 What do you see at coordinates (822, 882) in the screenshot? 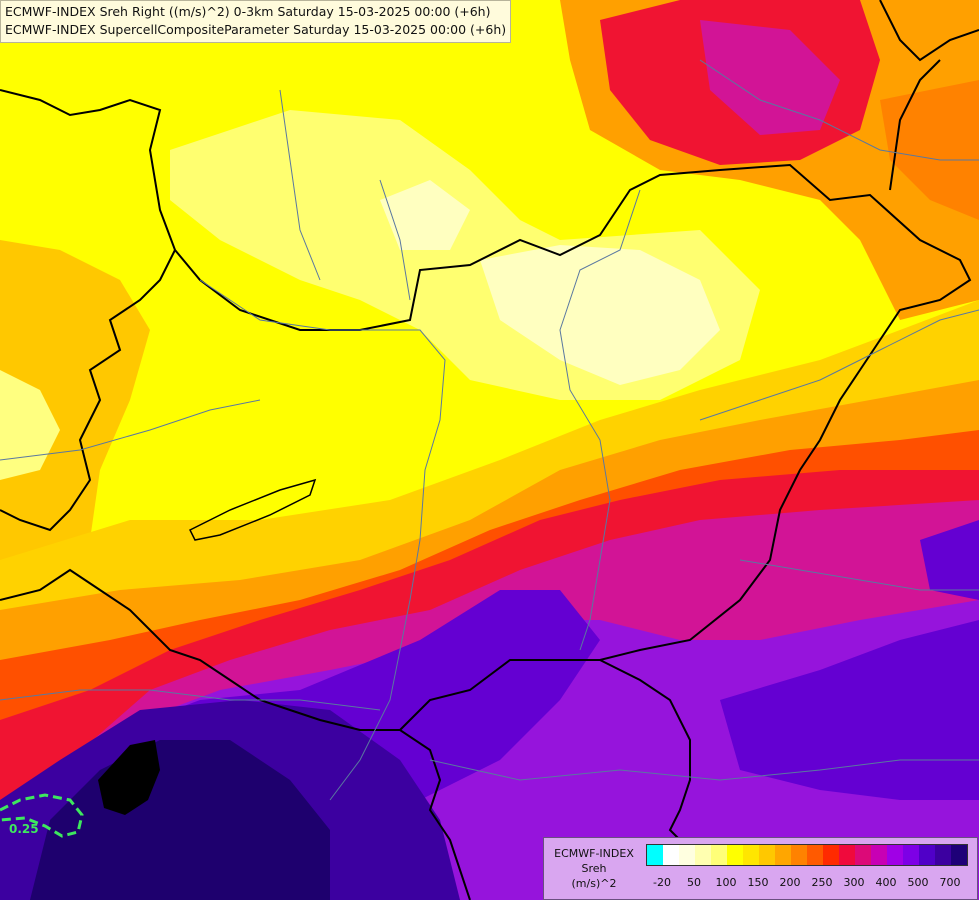
I see `legend-tick-label: 250` at bounding box center [822, 882].